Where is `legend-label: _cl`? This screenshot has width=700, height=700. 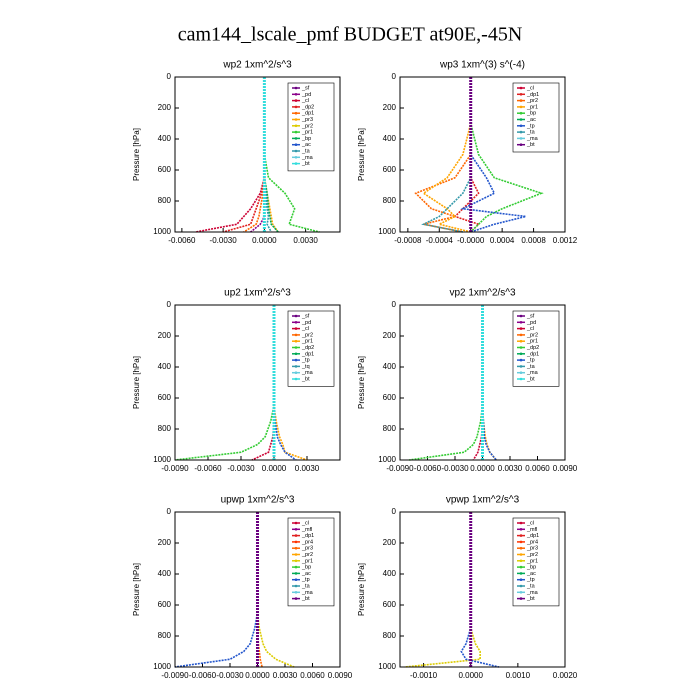
legend-label: _cl is located at coordinates (305, 523).